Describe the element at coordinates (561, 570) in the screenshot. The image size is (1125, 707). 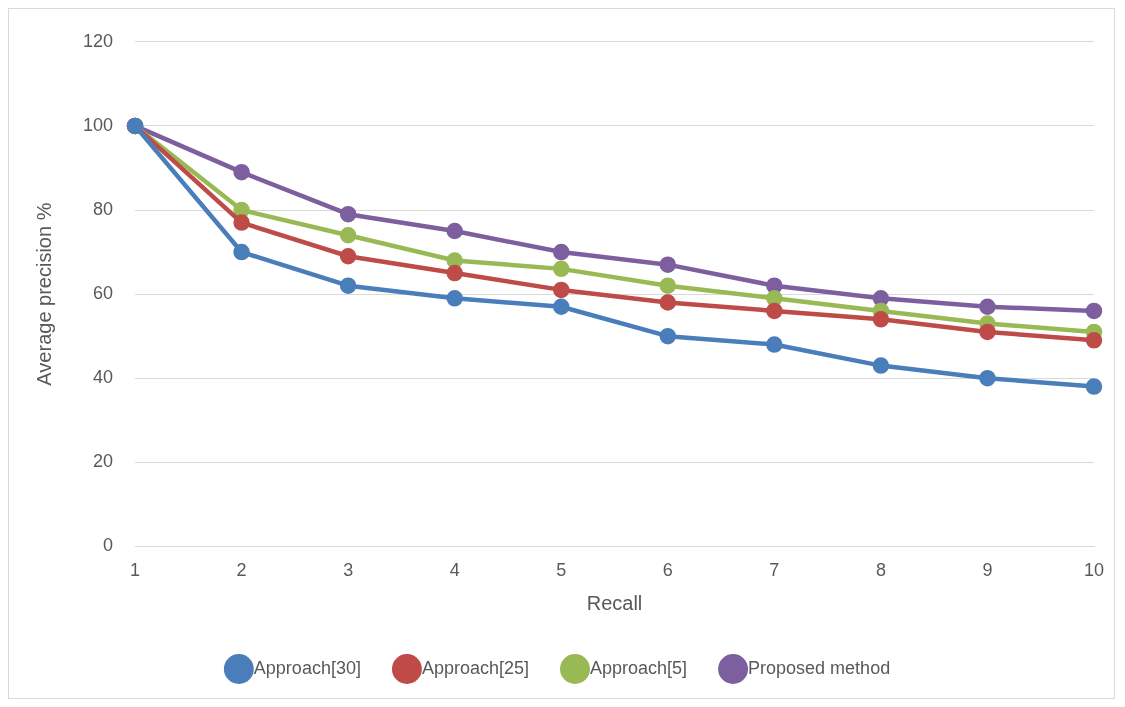
I see `x-tick-label: 5` at that location.